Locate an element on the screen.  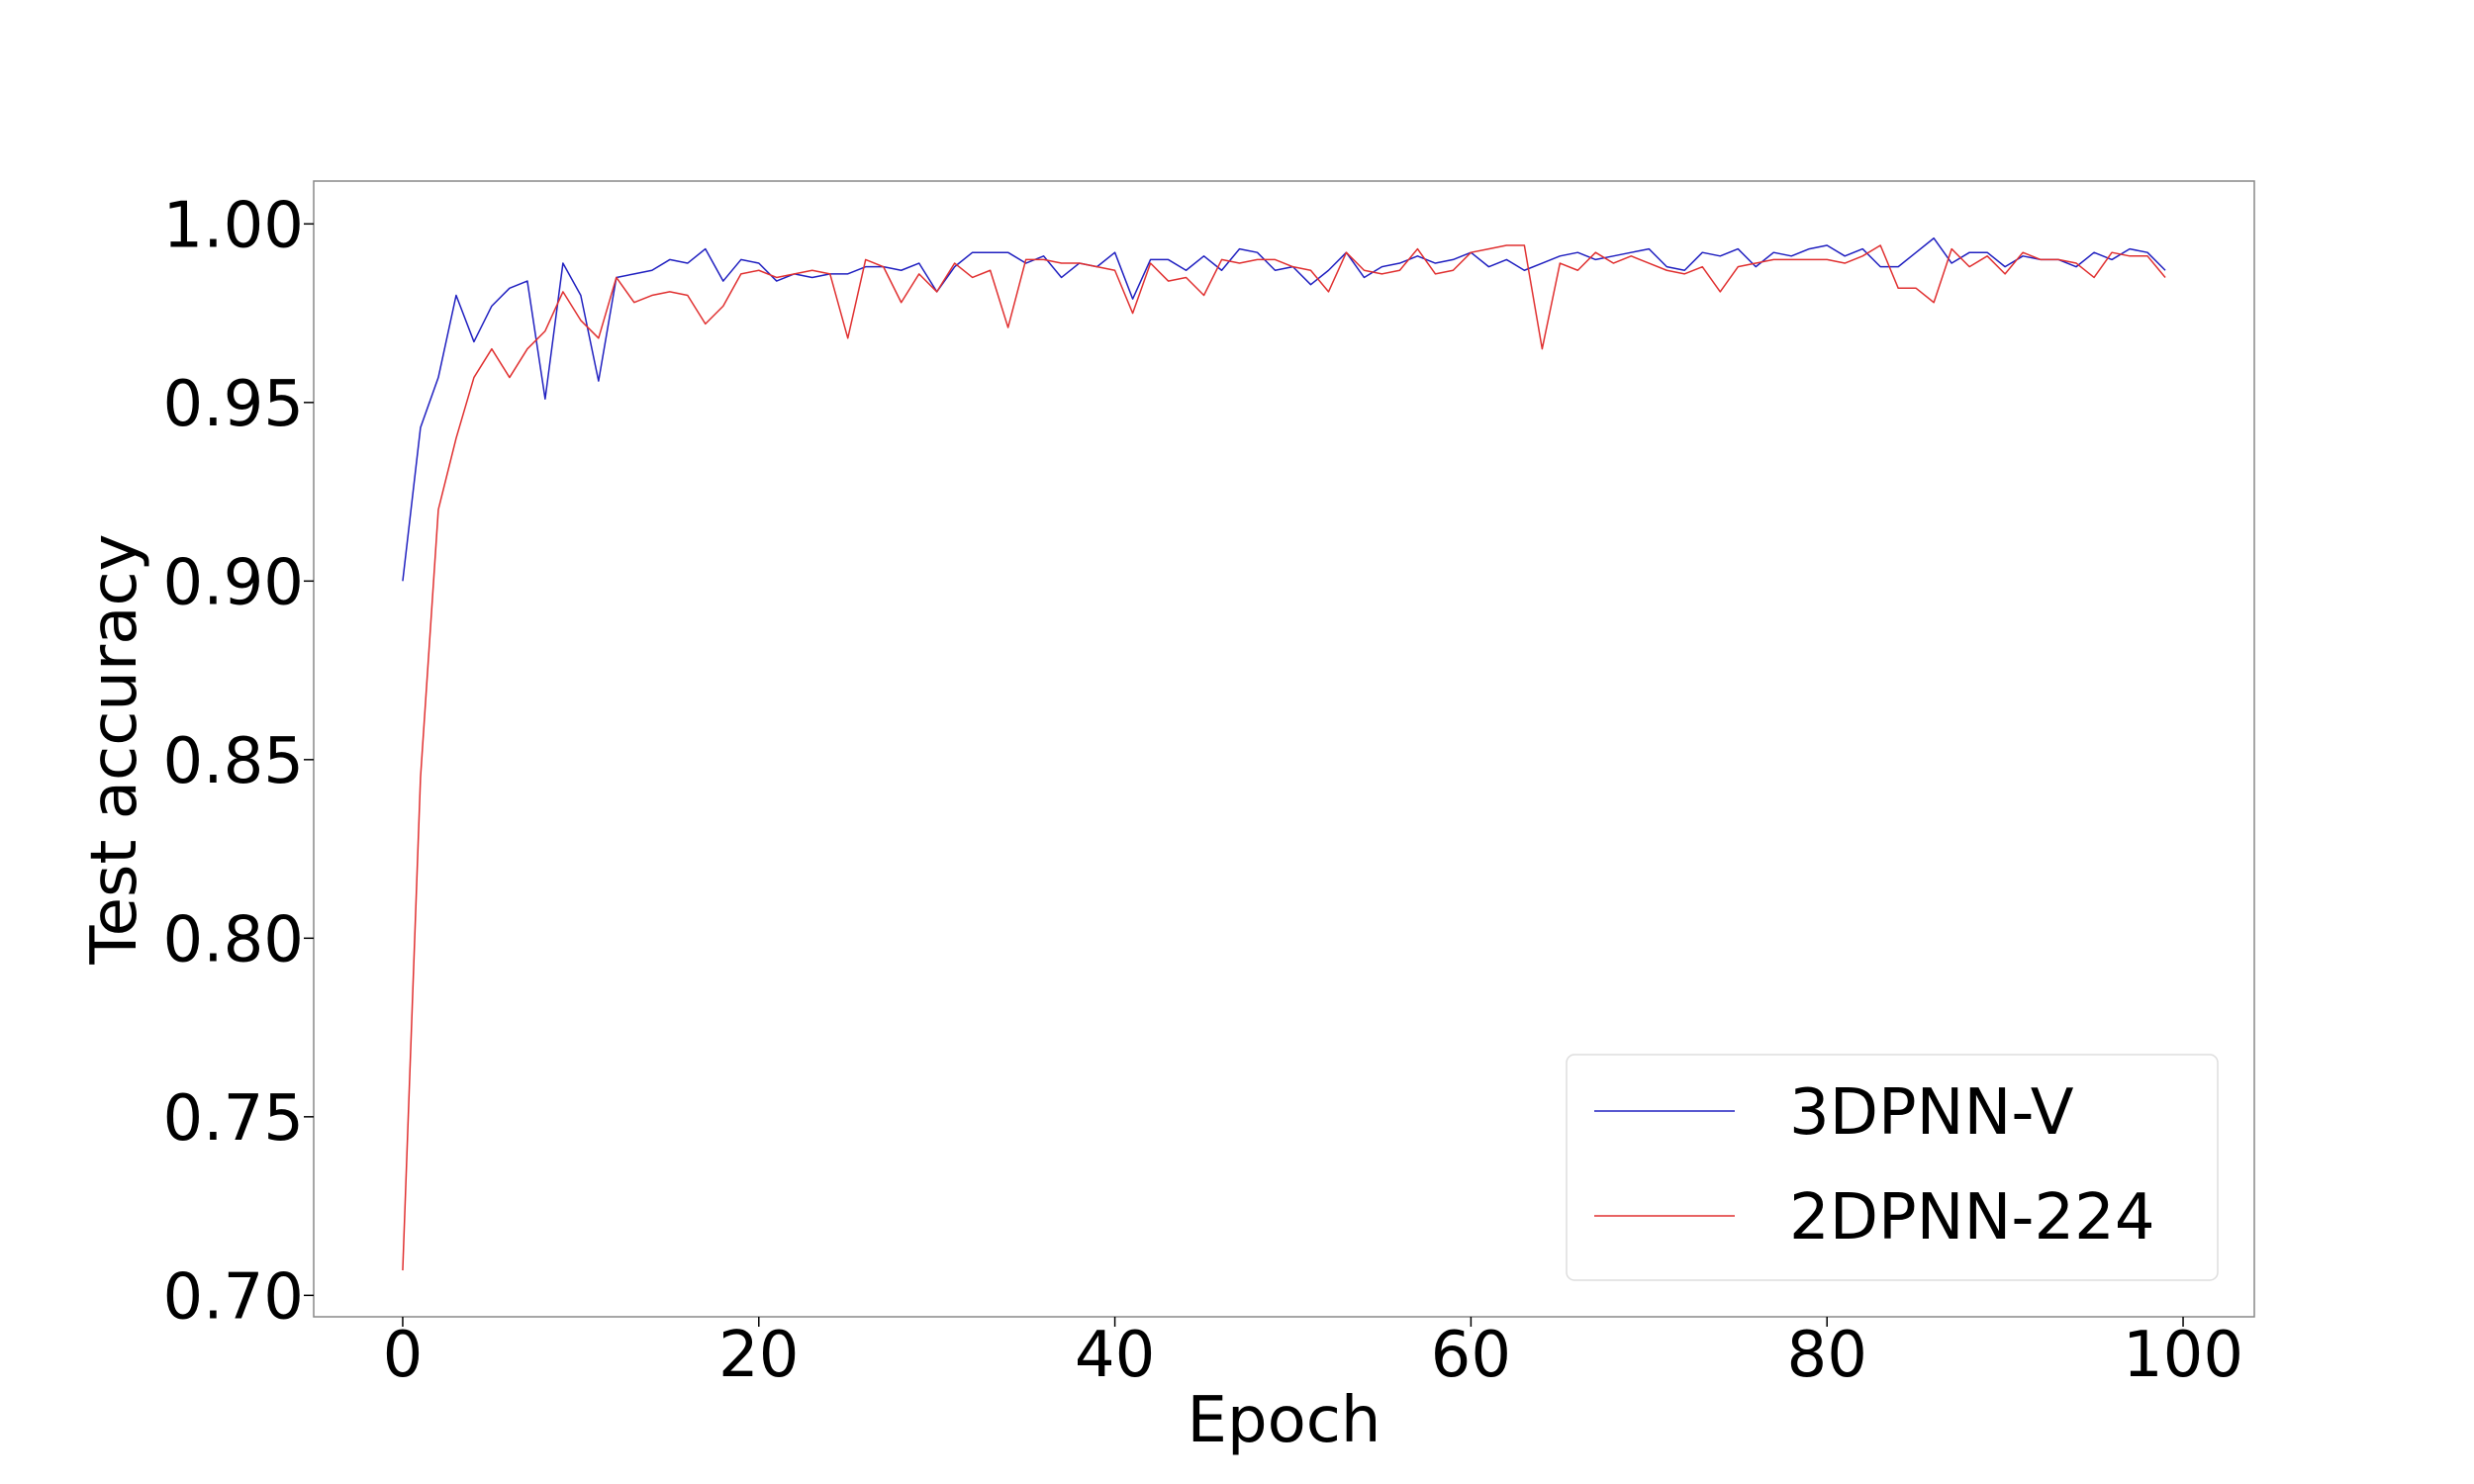
x-axis-label: Epoch is located at coordinates (1285, 1420).